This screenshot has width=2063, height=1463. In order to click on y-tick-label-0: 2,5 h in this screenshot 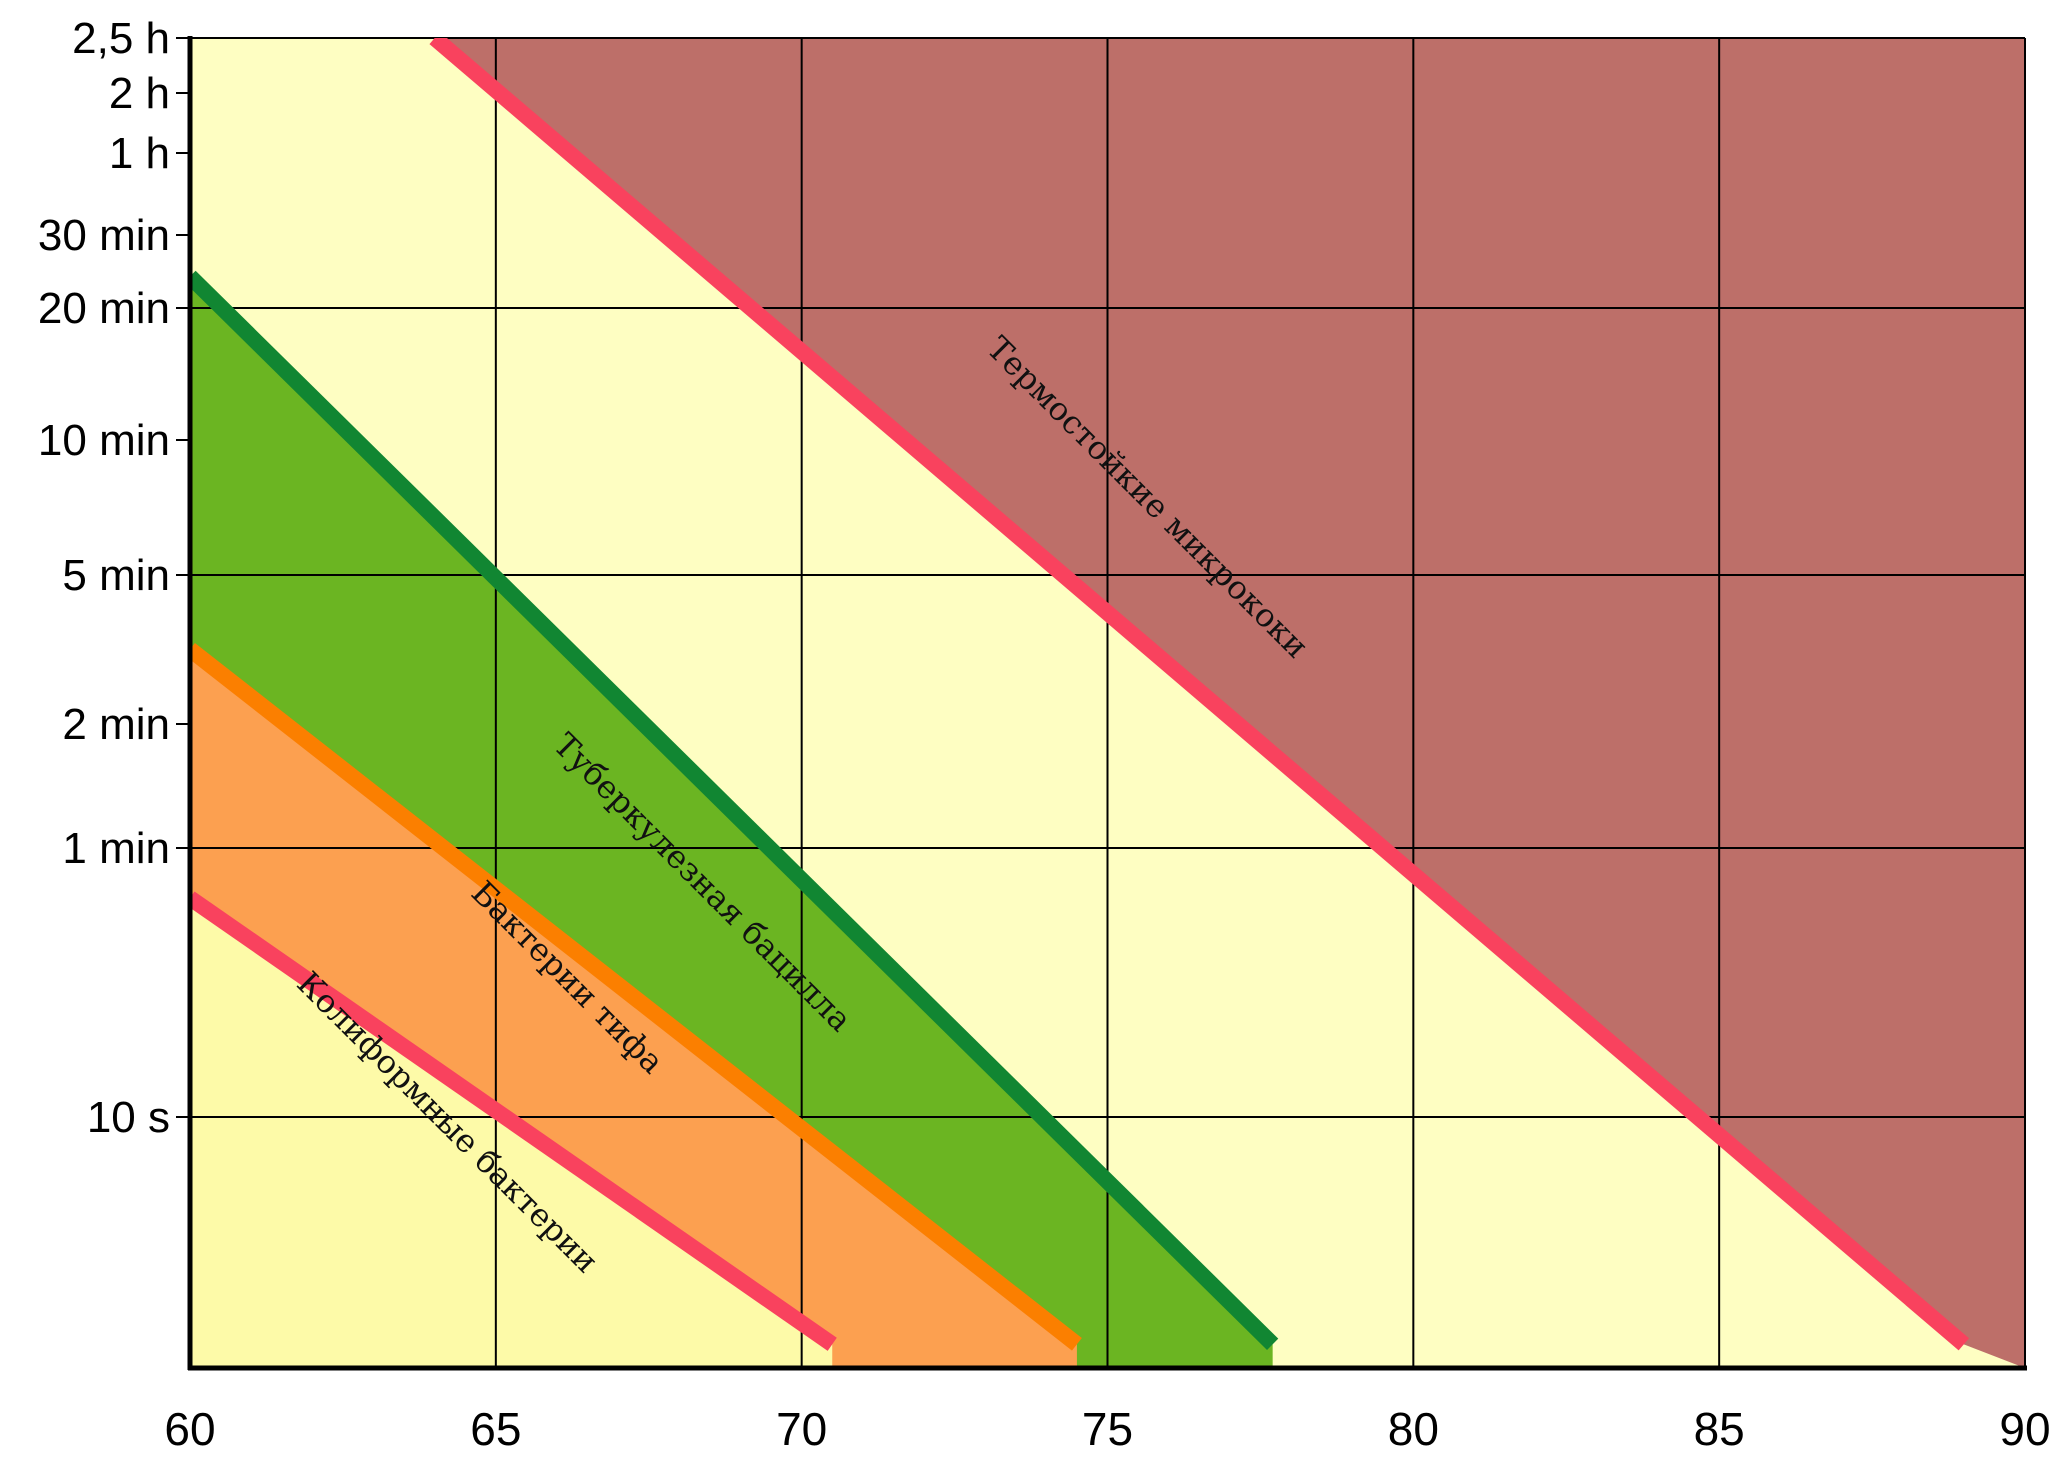, I will do `click(121, 38)`.